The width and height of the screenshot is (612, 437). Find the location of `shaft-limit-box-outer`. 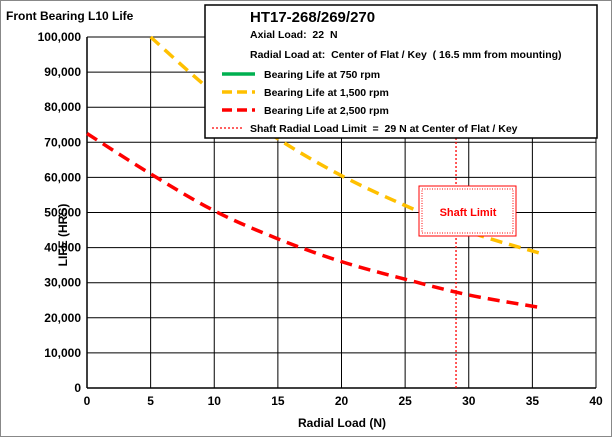

shaft-limit-box-outer is located at coordinates (467, 211).